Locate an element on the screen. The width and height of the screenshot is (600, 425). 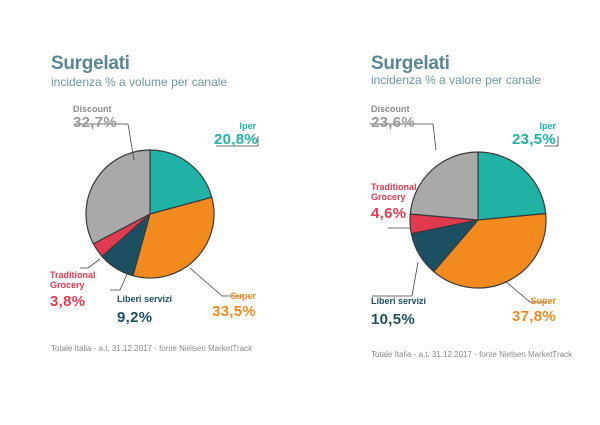
label-liberi-servizi: Liberi servizi 10,5% is located at coordinates (398, 312).